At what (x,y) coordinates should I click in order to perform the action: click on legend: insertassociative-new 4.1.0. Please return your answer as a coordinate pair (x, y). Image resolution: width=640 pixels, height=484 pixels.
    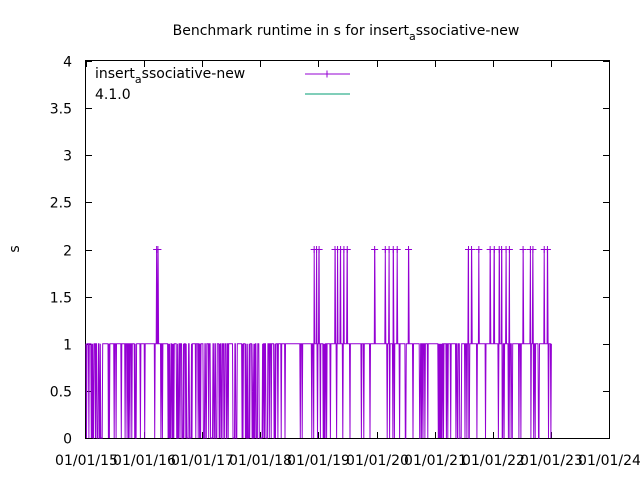
    Looking at the image, I should click on (222, 84).